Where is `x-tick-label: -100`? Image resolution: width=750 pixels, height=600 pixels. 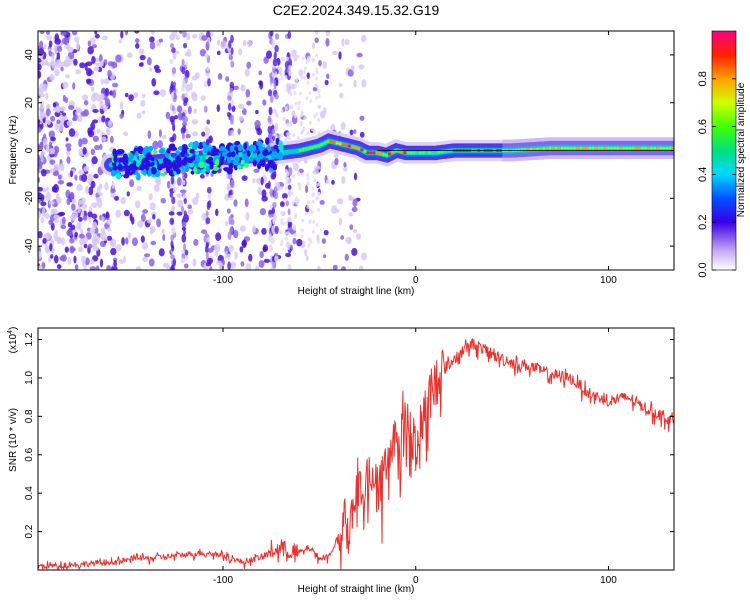
x-tick-label: -100 is located at coordinates (223, 280).